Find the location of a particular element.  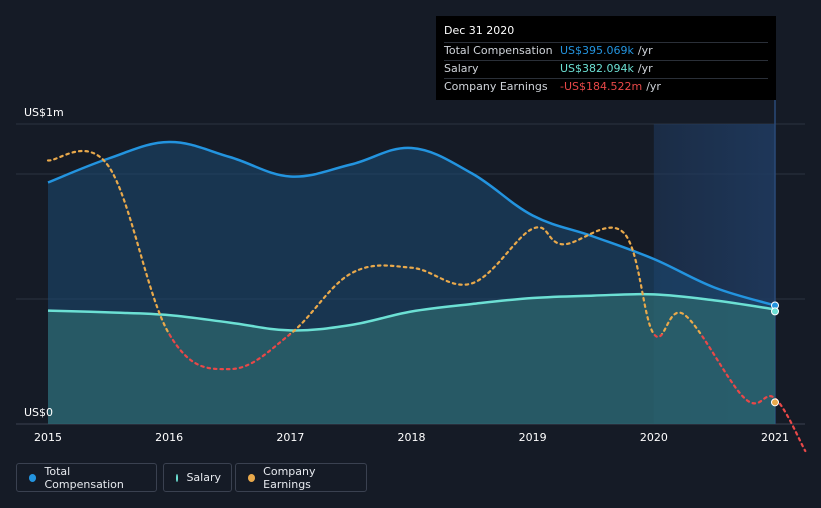

salary-marker is located at coordinates (775, 311).